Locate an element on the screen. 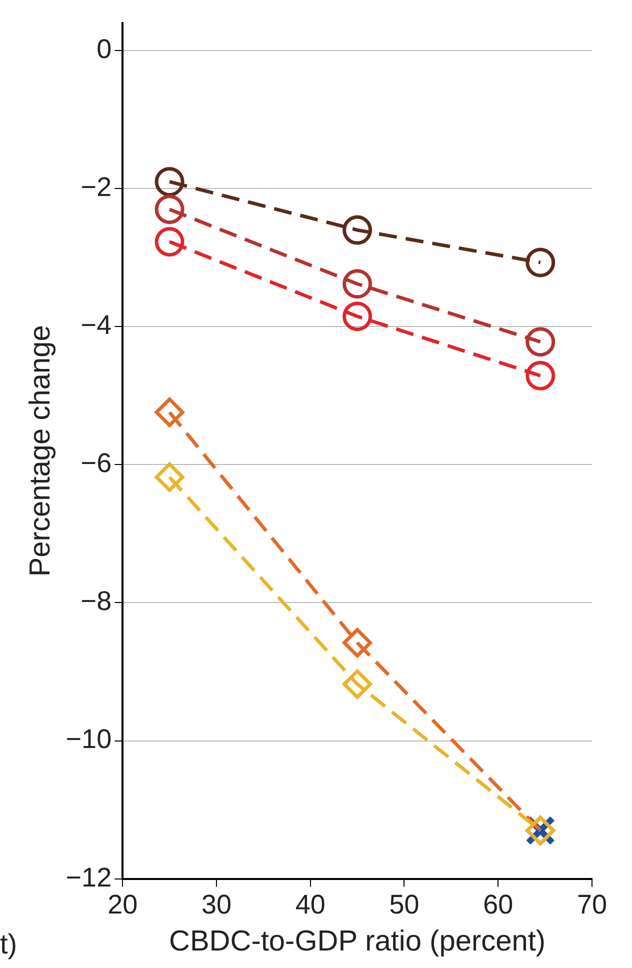  x-tick-label: 70 is located at coordinates (592, 904).